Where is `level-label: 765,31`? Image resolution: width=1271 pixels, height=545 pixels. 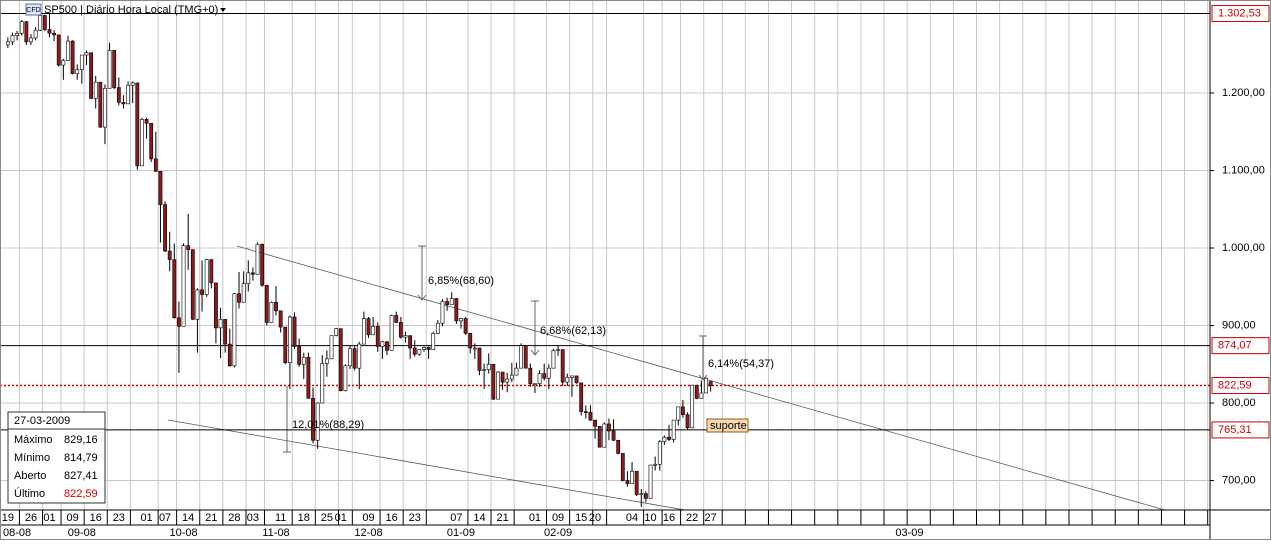
level-label: 765,31 is located at coordinates (1235, 430).